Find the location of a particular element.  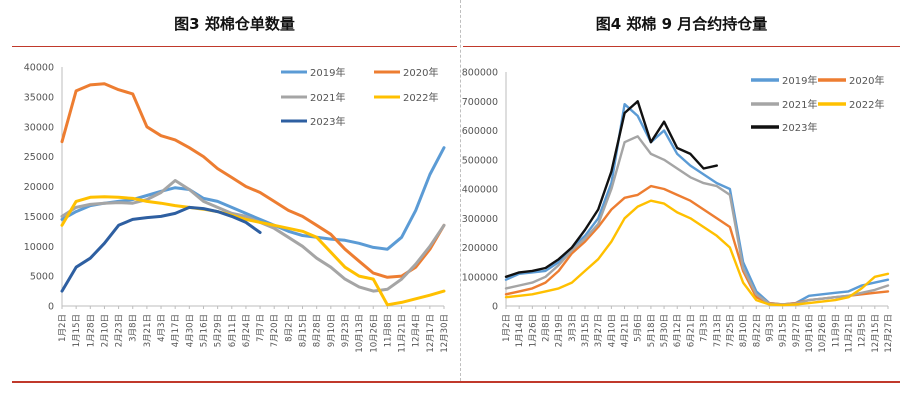

c1-x-tick-label-18: 8月10日 is located at coordinates (744, 330).